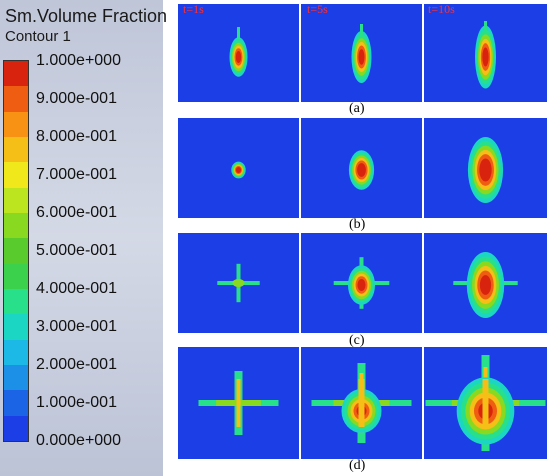  I want to click on row-label-b: (b), so click(357, 224).